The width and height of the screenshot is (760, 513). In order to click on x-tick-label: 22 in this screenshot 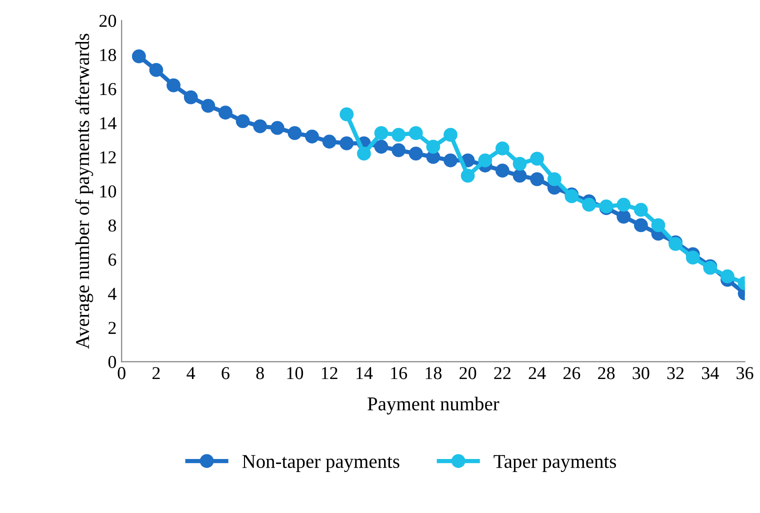, I will do `click(502, 373)`.